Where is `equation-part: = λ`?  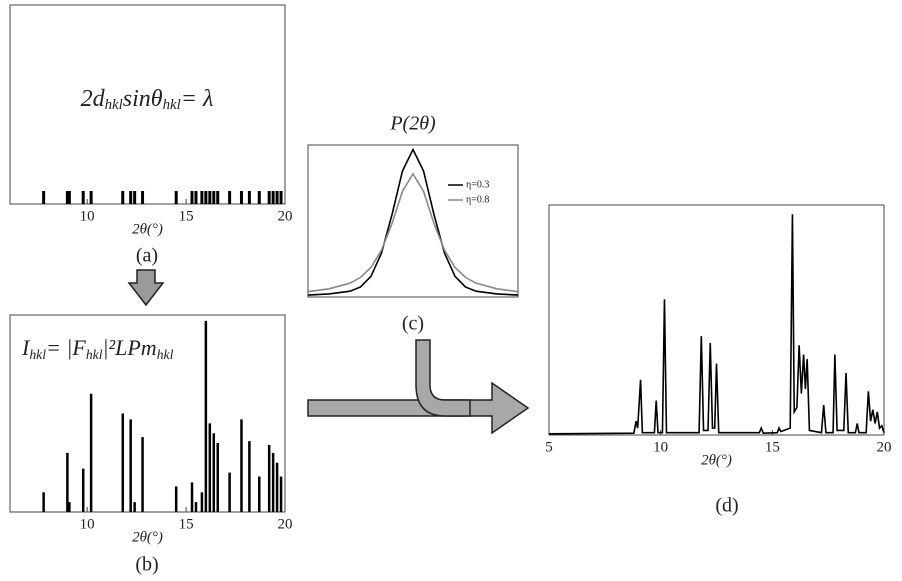
equation-part: = λ is located at coordinates (197, 99).